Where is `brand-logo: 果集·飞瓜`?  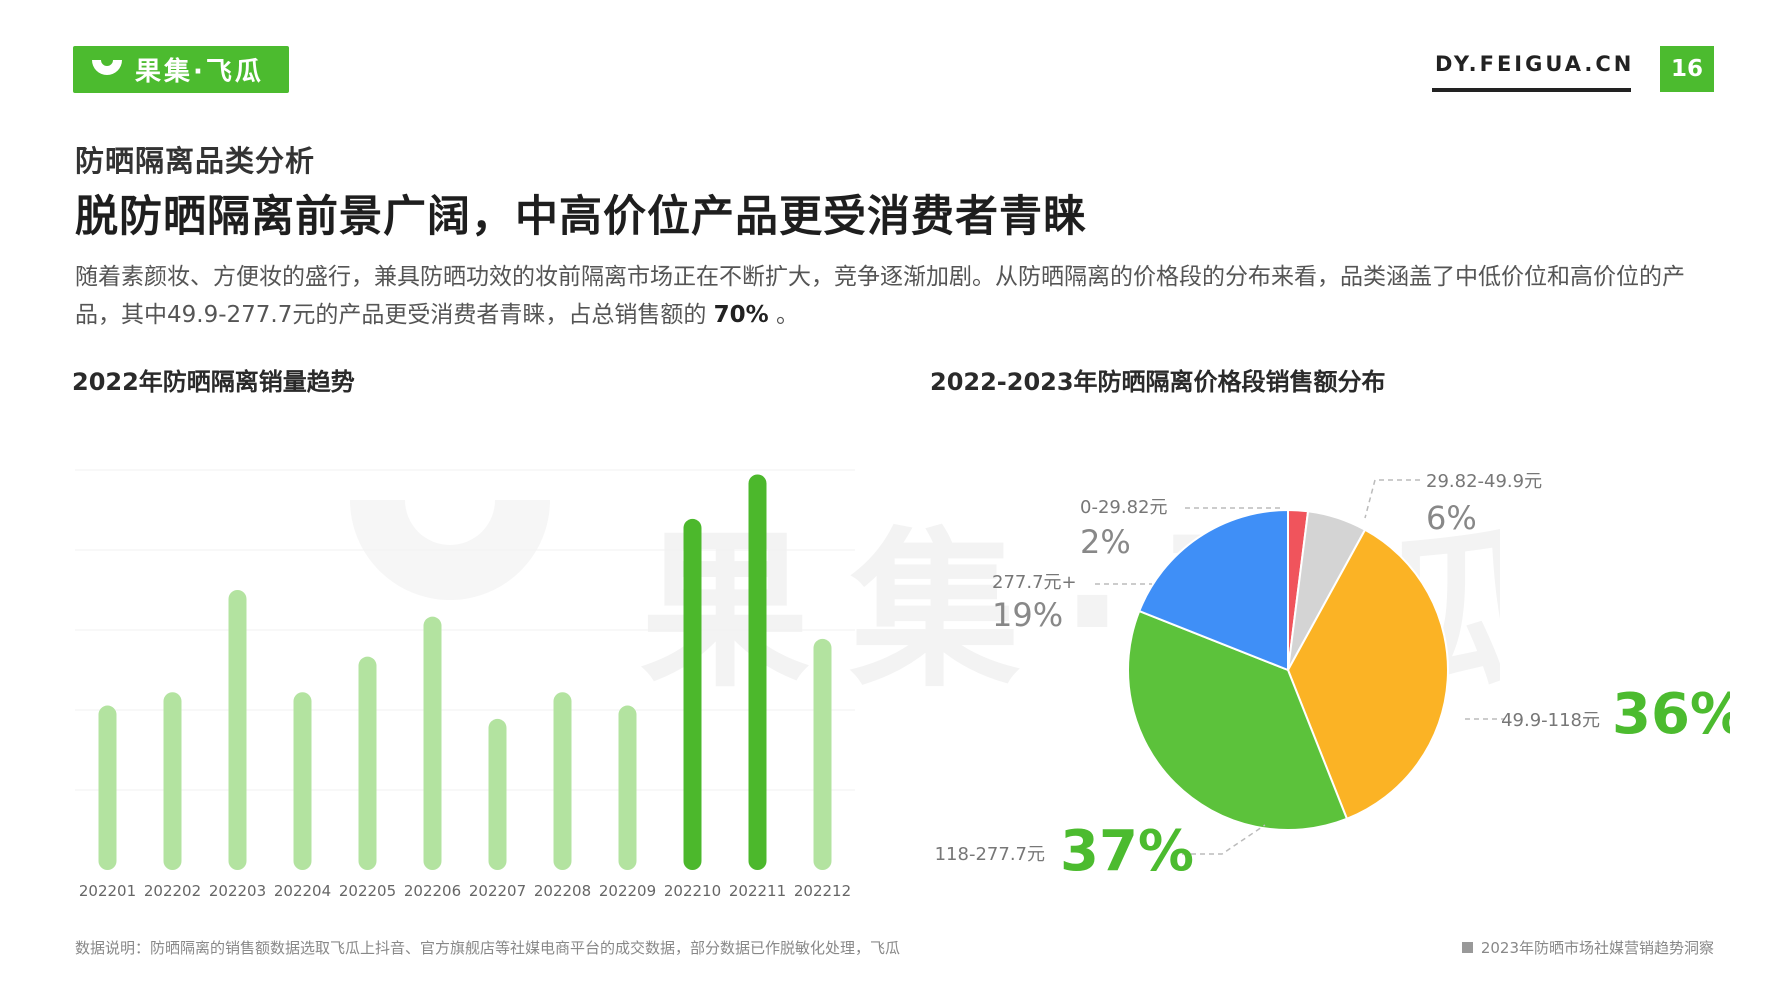 brand-logo: 果集·飞瓜 is located at coordinates (181, 69).